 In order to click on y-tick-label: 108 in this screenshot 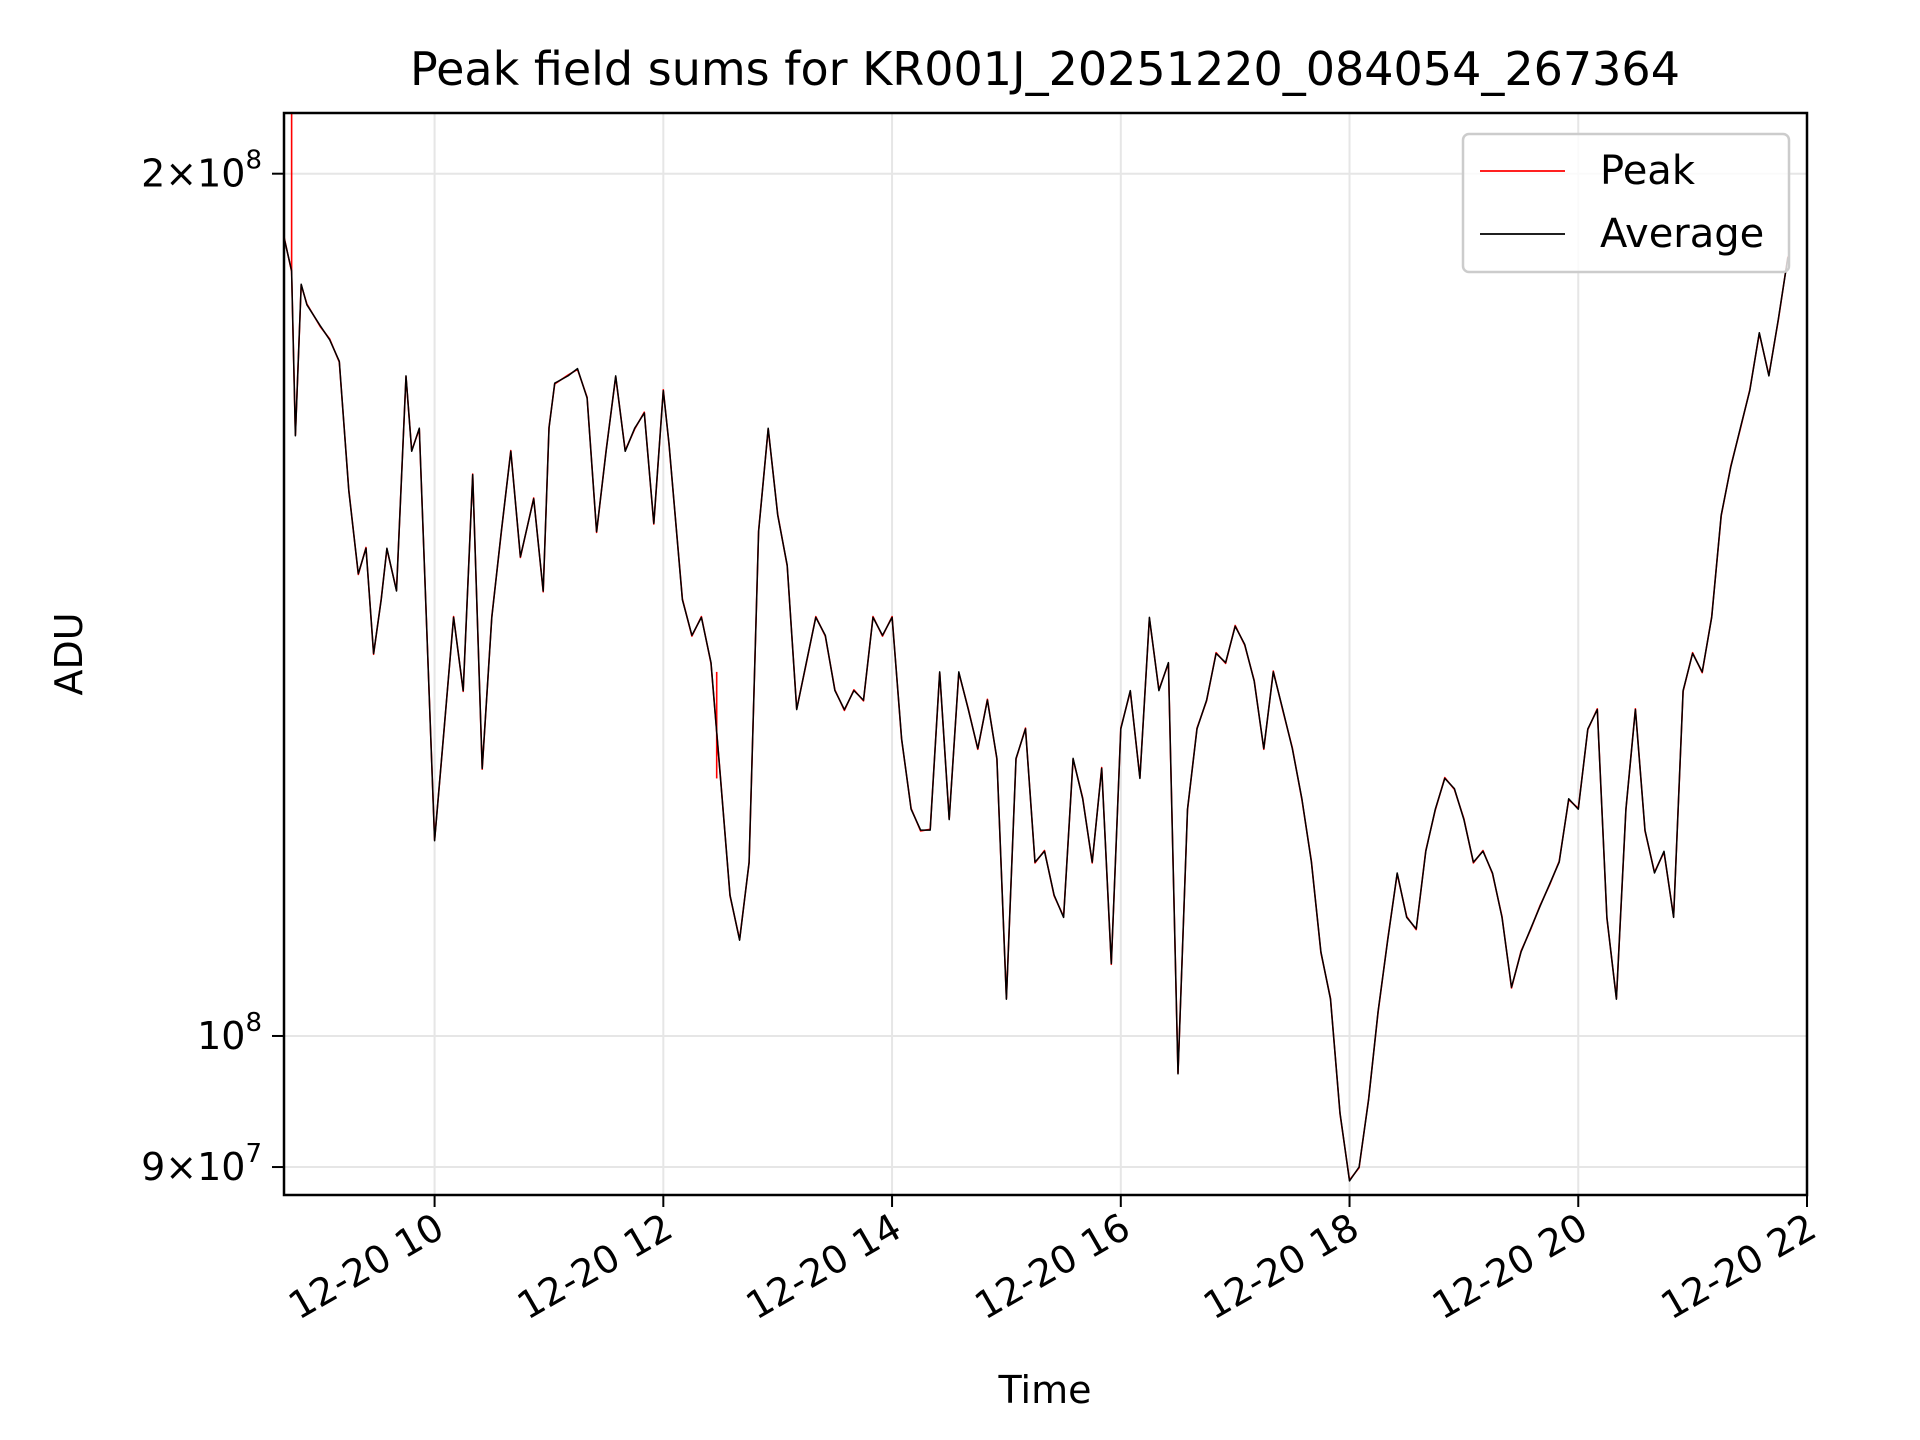, I will do `click(229, 1033)`.